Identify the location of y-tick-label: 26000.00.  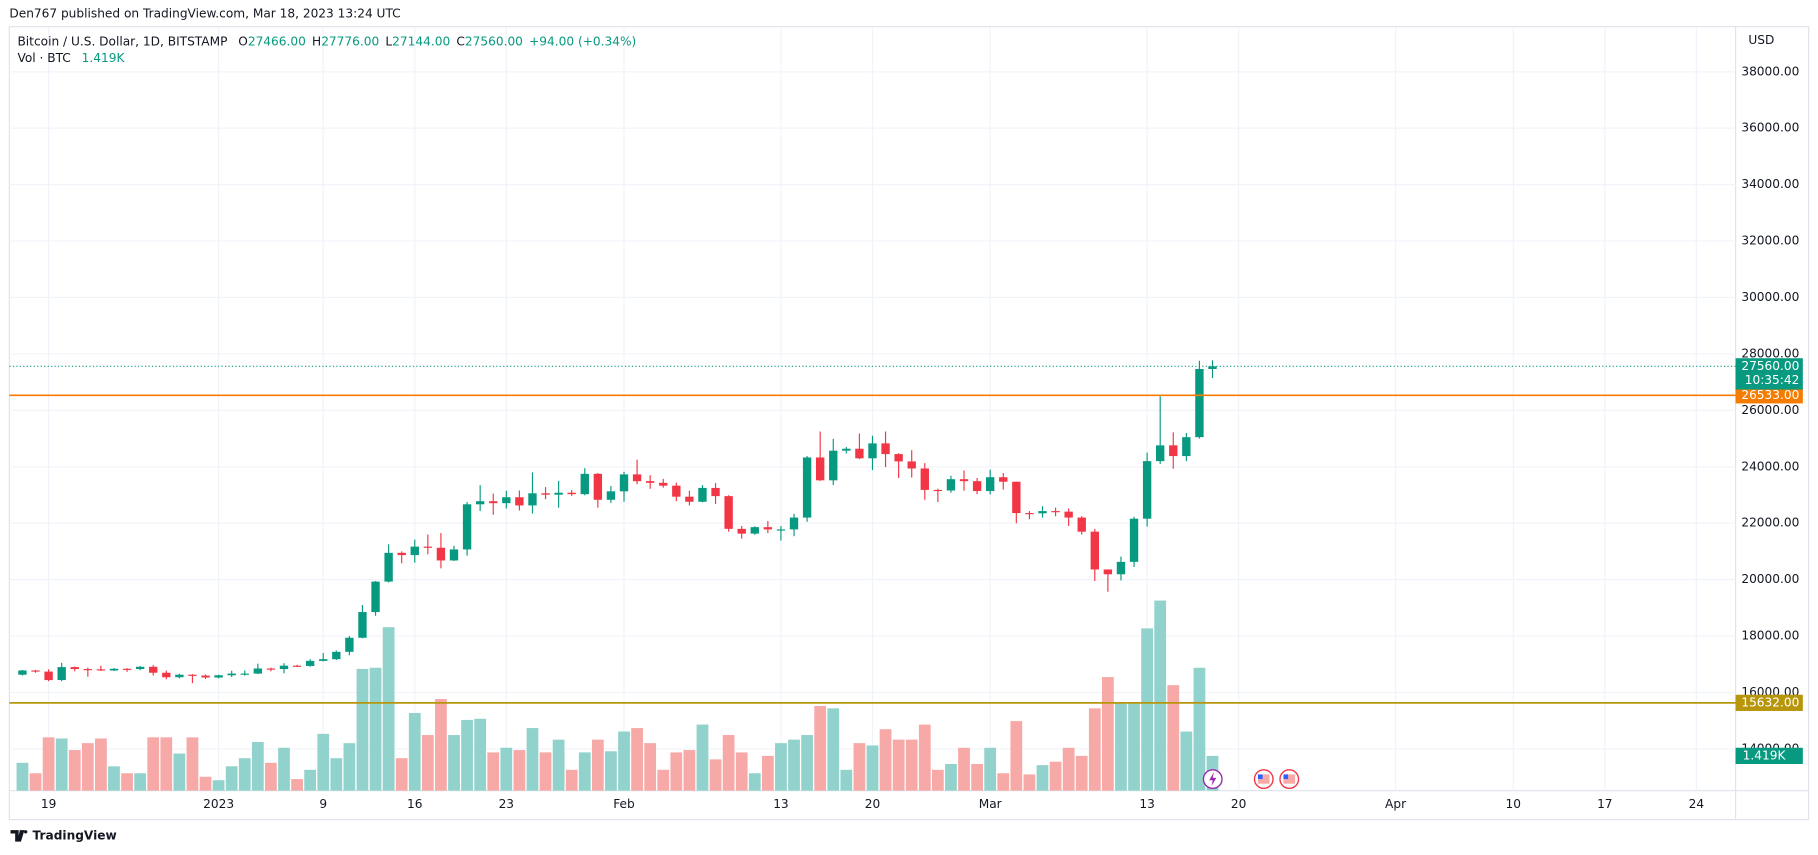
(1770, 410).